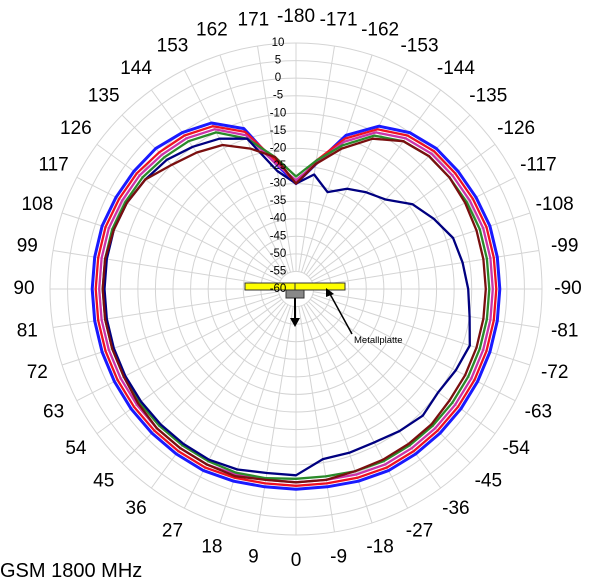 The width and height of the screenshot is (595, 583). I want to click on angle-tick-label: 144, so click(136, 68).